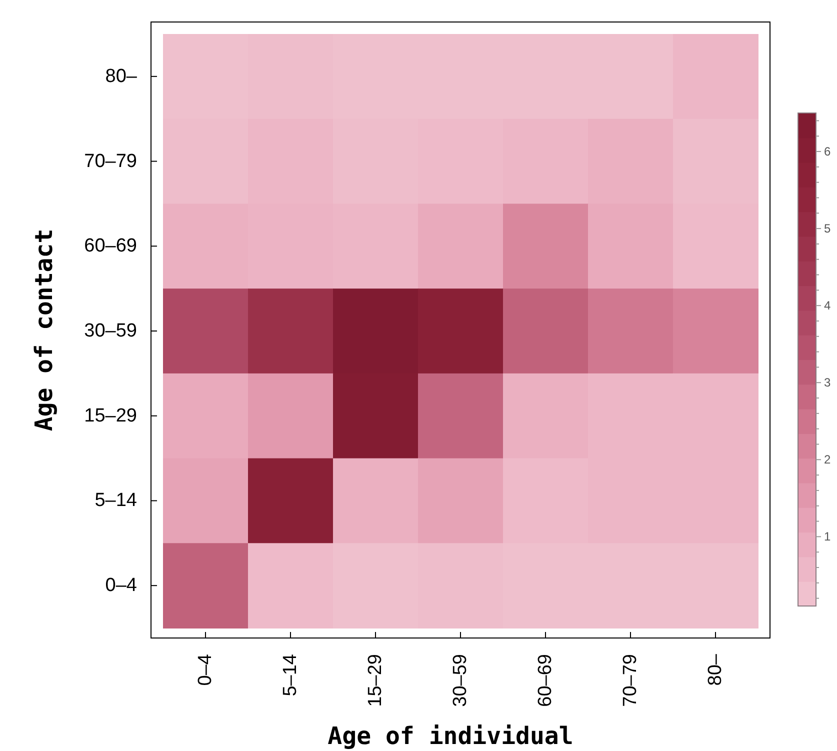 Image resolution: width=837 pixels, height=751 pixels. Describe the element at coordinates (205, 670) in the screenshot. I see `x-tick-label: 0–4` at that location.